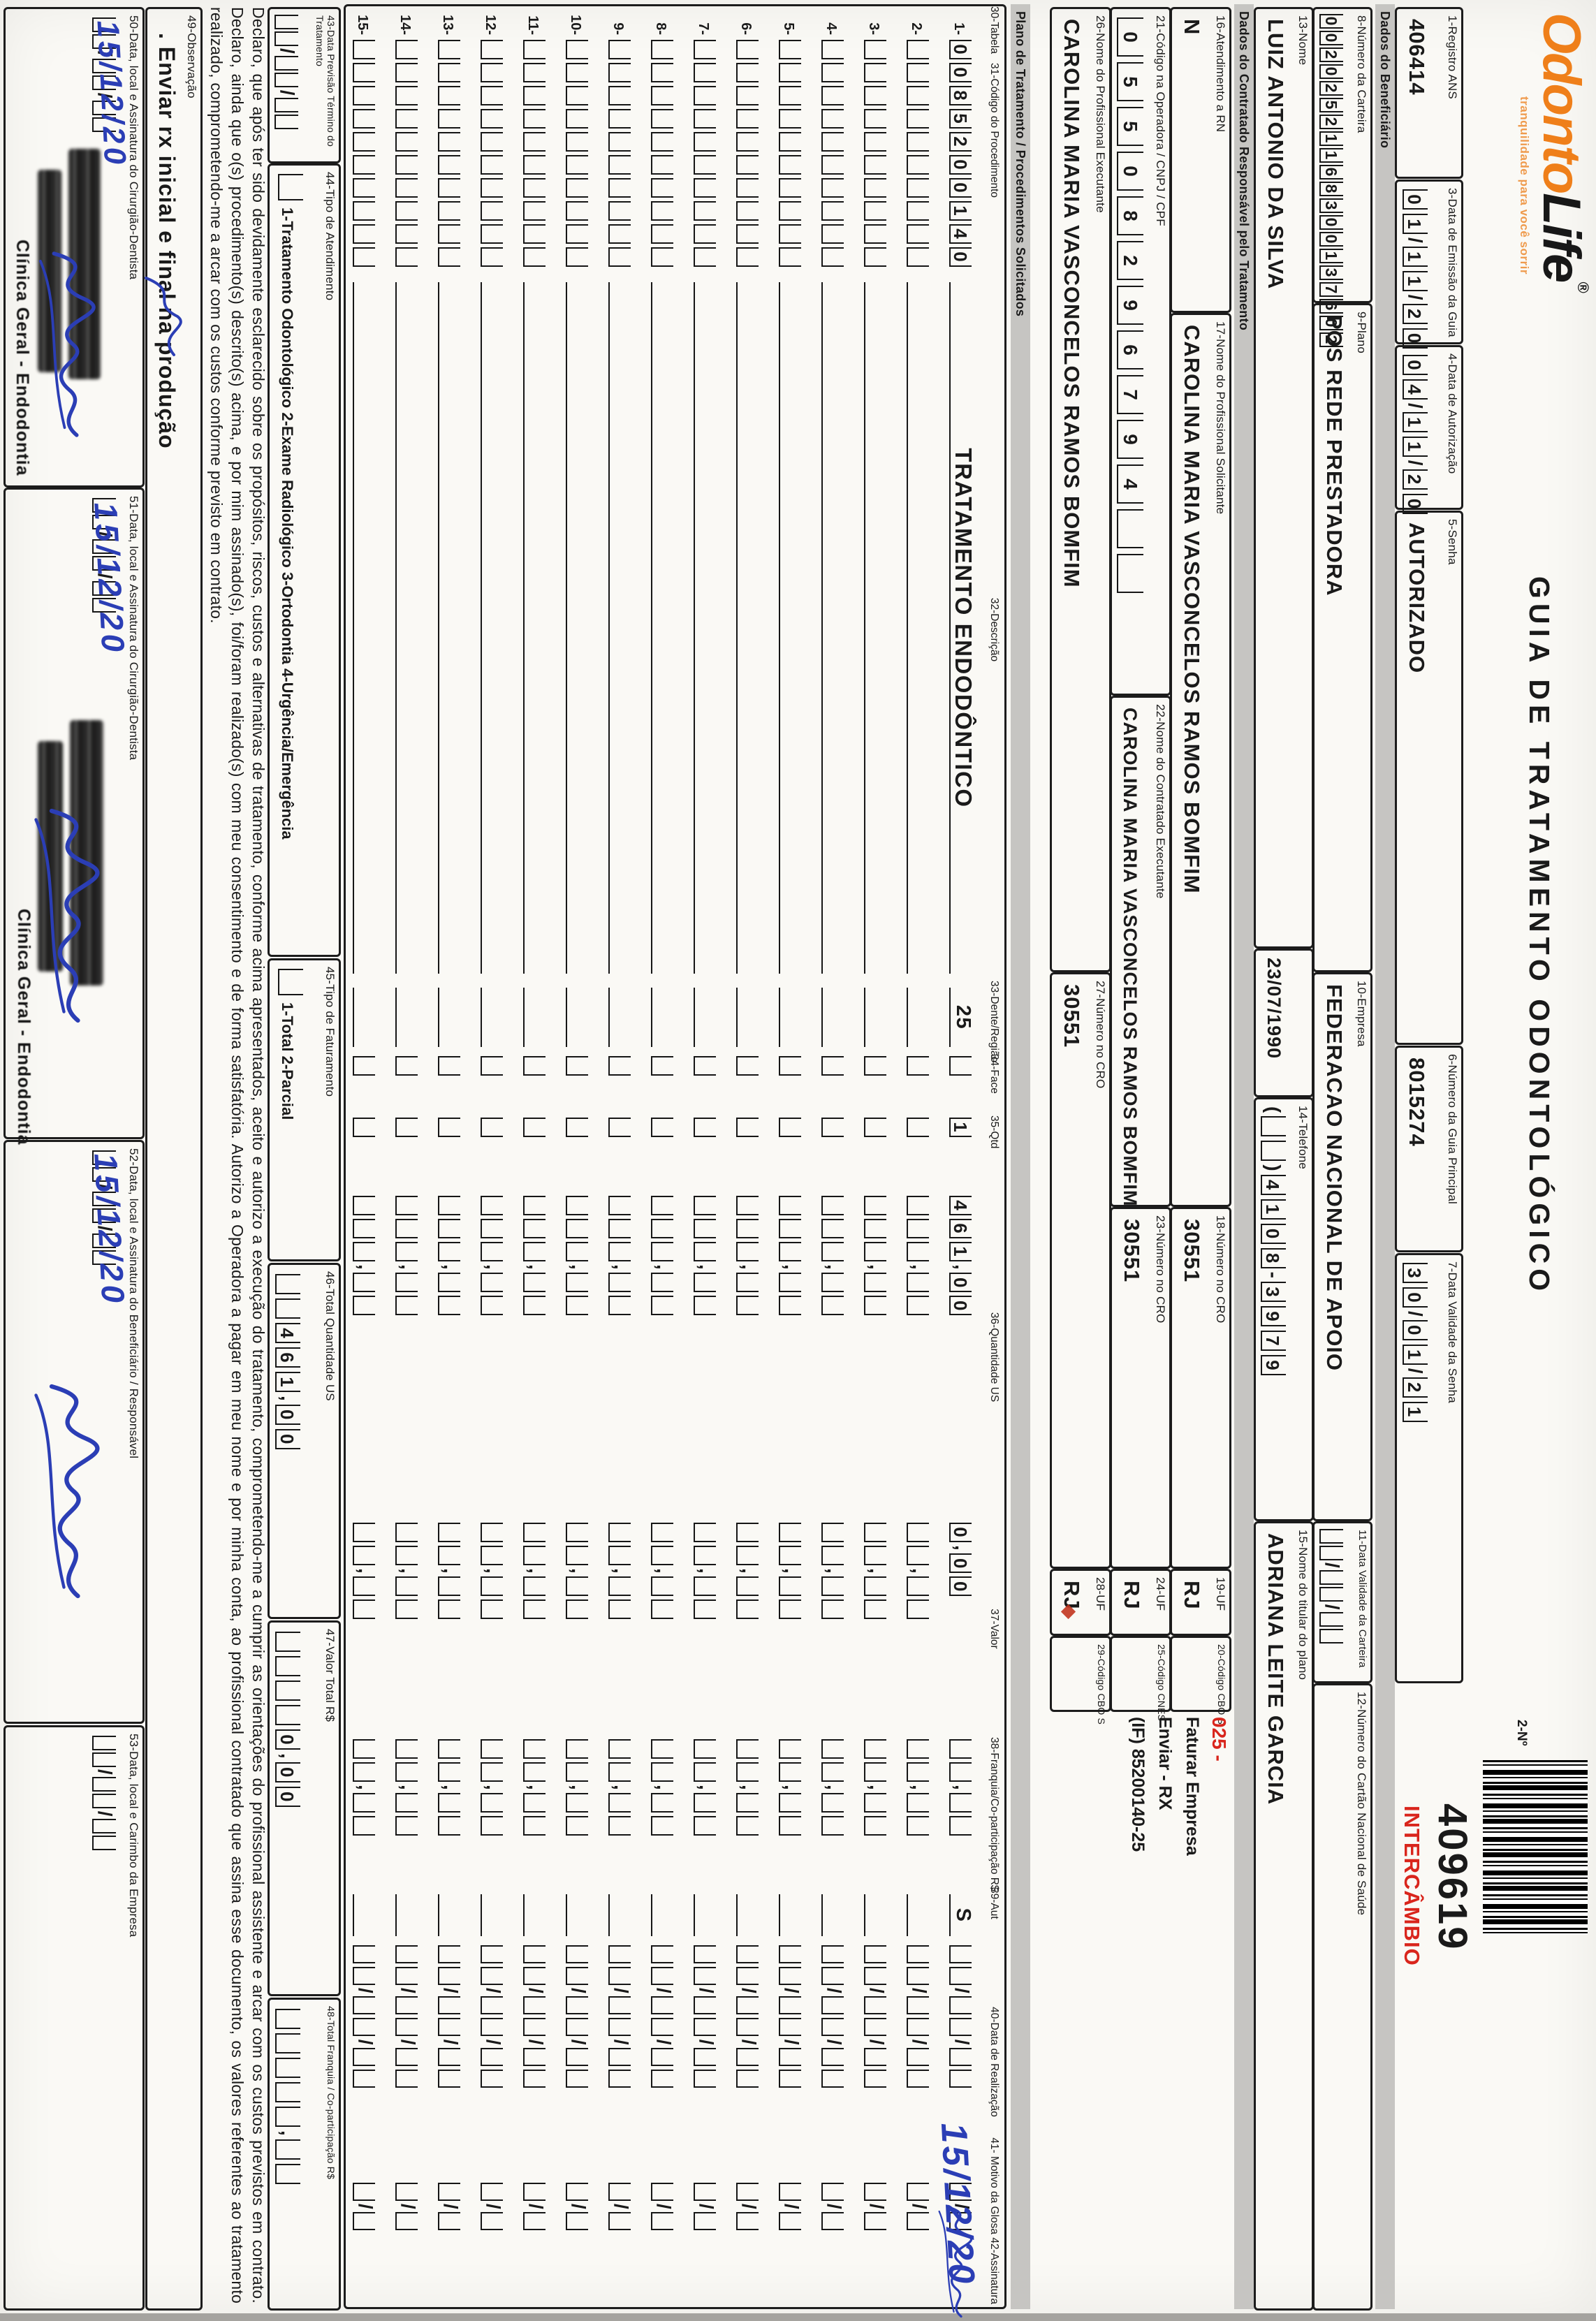 The width and height of the screenshot is (1596, 2321). Describe the element at coordinates (1284, 1309) in the screenshot. I see `field14-telefone: 14-Telefone () 4 1 0 8-3 9 7 9` at that location.